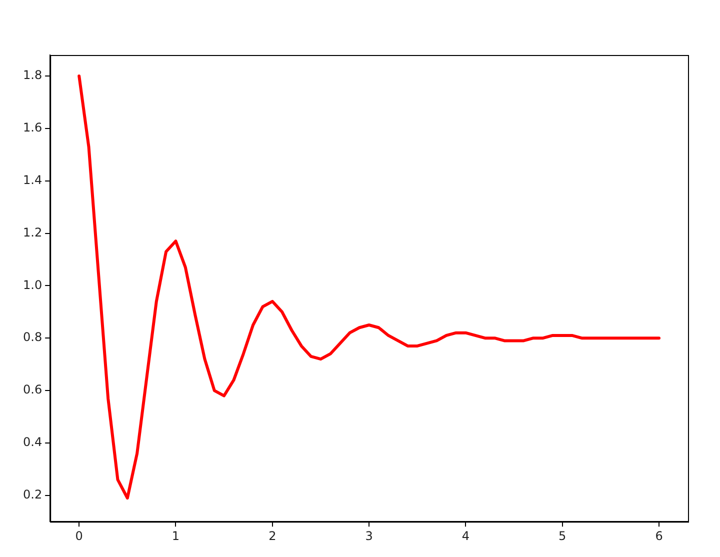 Image resolution: width=720 pixels, height=557 pixels. I want to click on y-tick-label: 0.4, so click(32, 442).